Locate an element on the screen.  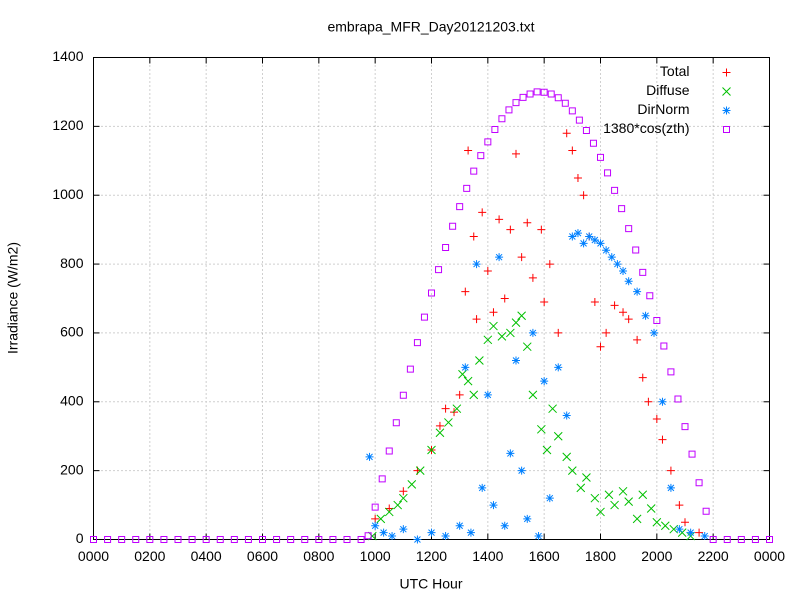
y-axis-label: Irradiance (W/m2) is located at coordinates (13, 298).